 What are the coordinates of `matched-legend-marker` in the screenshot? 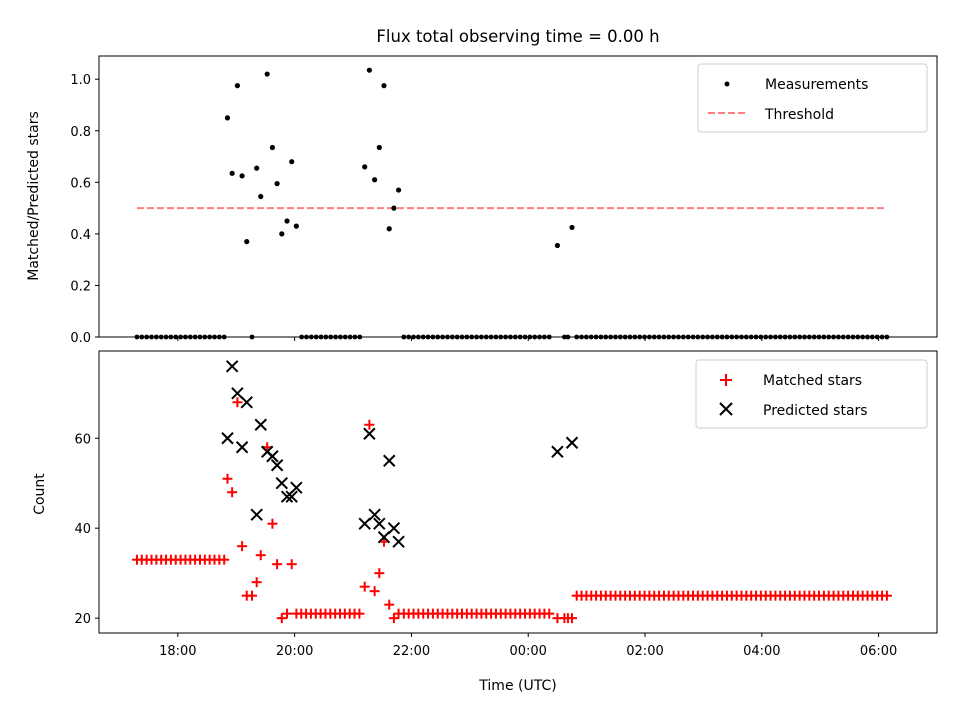 It's located at (726, 380).